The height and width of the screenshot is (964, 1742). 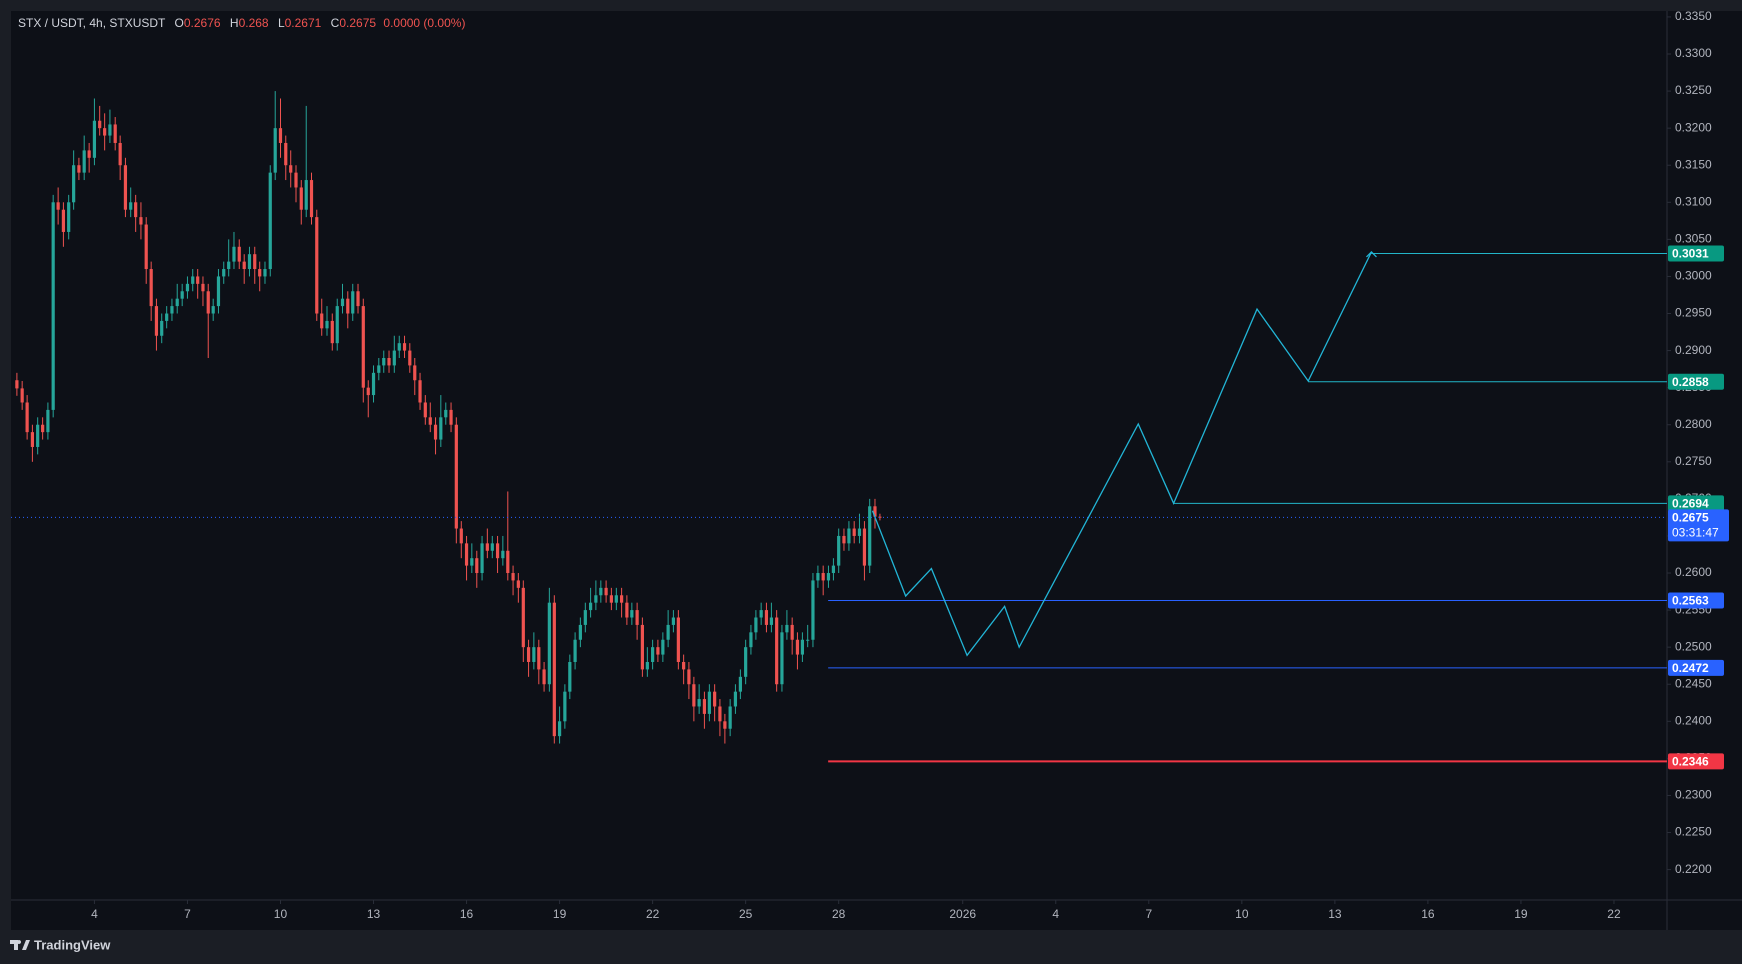 I want to click on y-tick-label: 0.2250, so click(x=1693, y=832).